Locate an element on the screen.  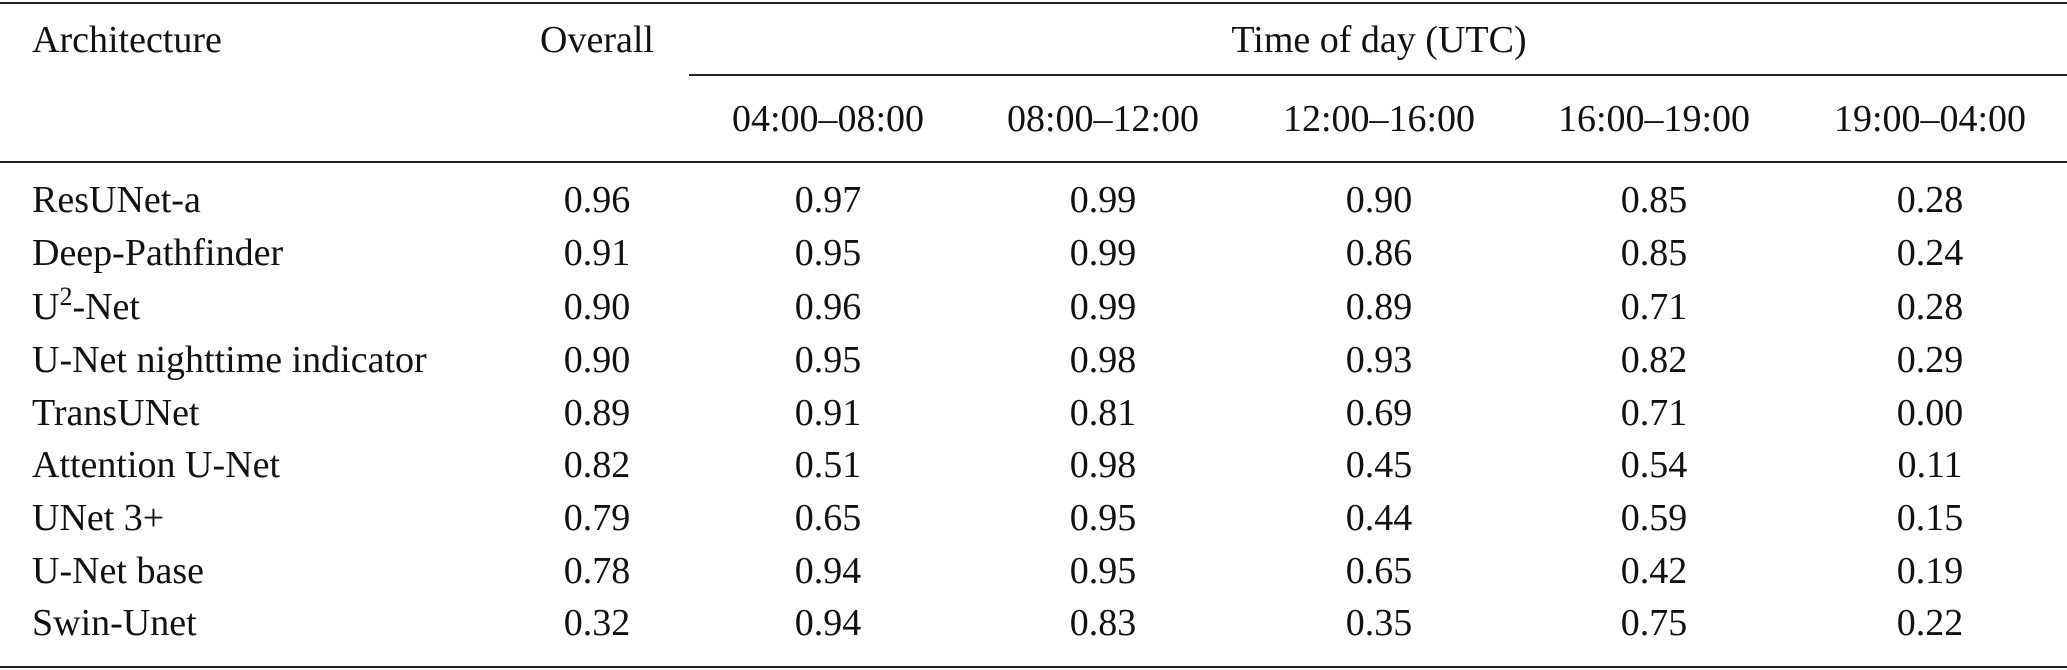
overall-score: 0.91 is located at coordinates (597, 253).